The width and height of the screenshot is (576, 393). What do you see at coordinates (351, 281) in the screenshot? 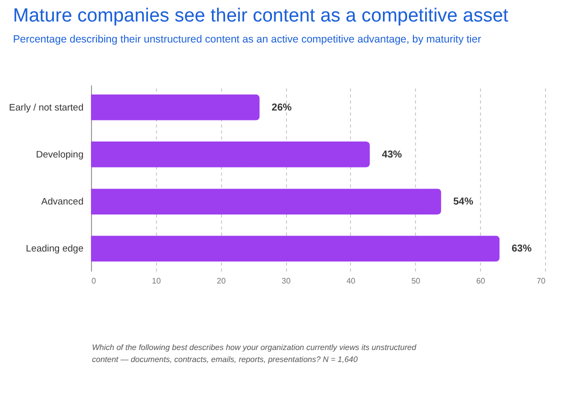
I see `x-tick-label: 40` at bounding box center [351, 281].